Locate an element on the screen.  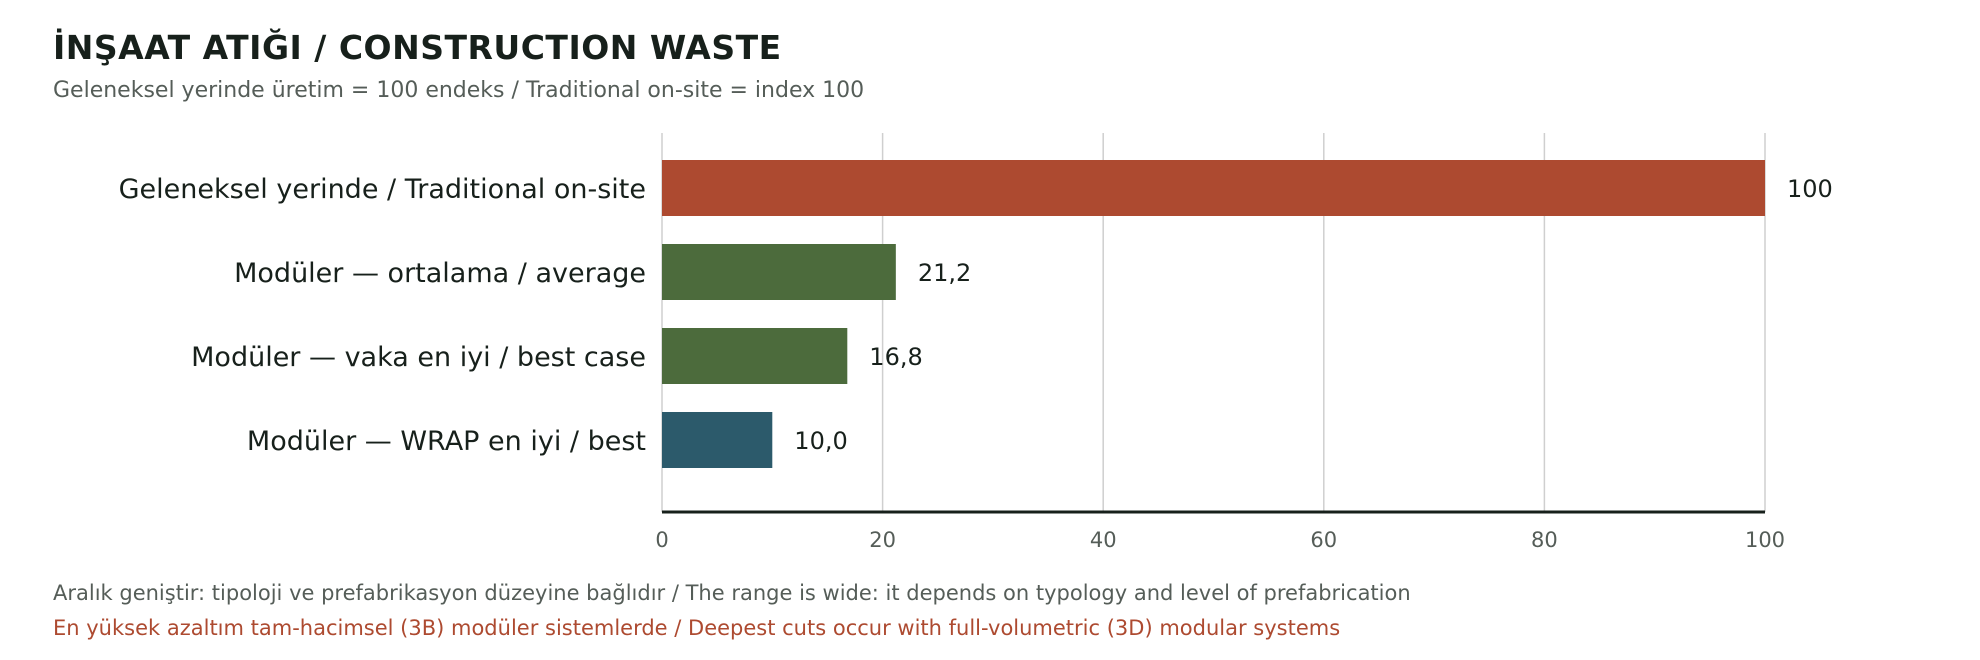
category-label-1: Modüler — ortalama / average is located at coordinates (440, 273).